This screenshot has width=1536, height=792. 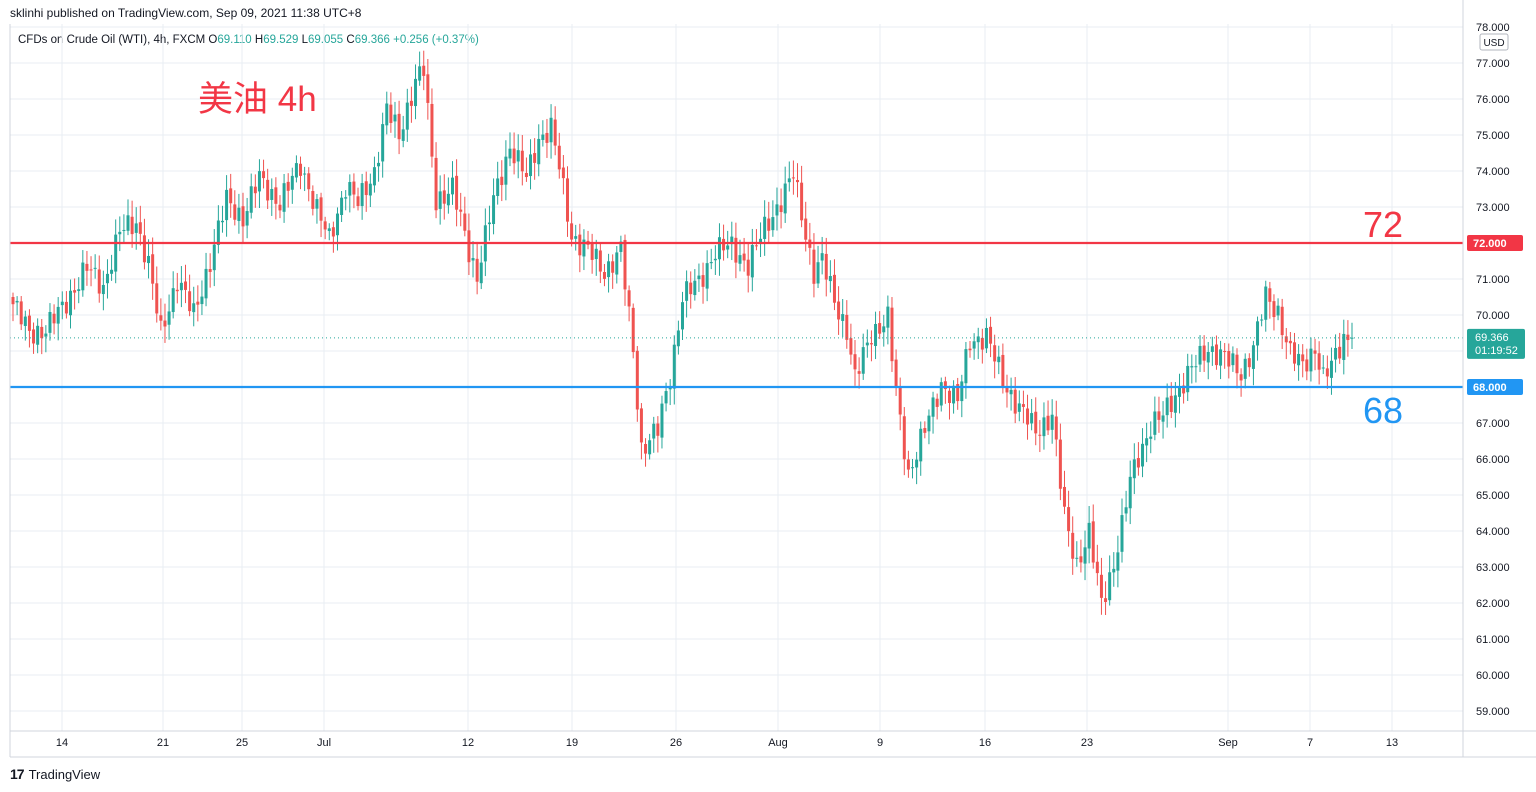 What do you see at coordinates (112, 40) in the screenshot?
I see `symbol-name: CFDs on Crude Oil (WTI), 4h, FXCM` at bounding box center [112, 40].